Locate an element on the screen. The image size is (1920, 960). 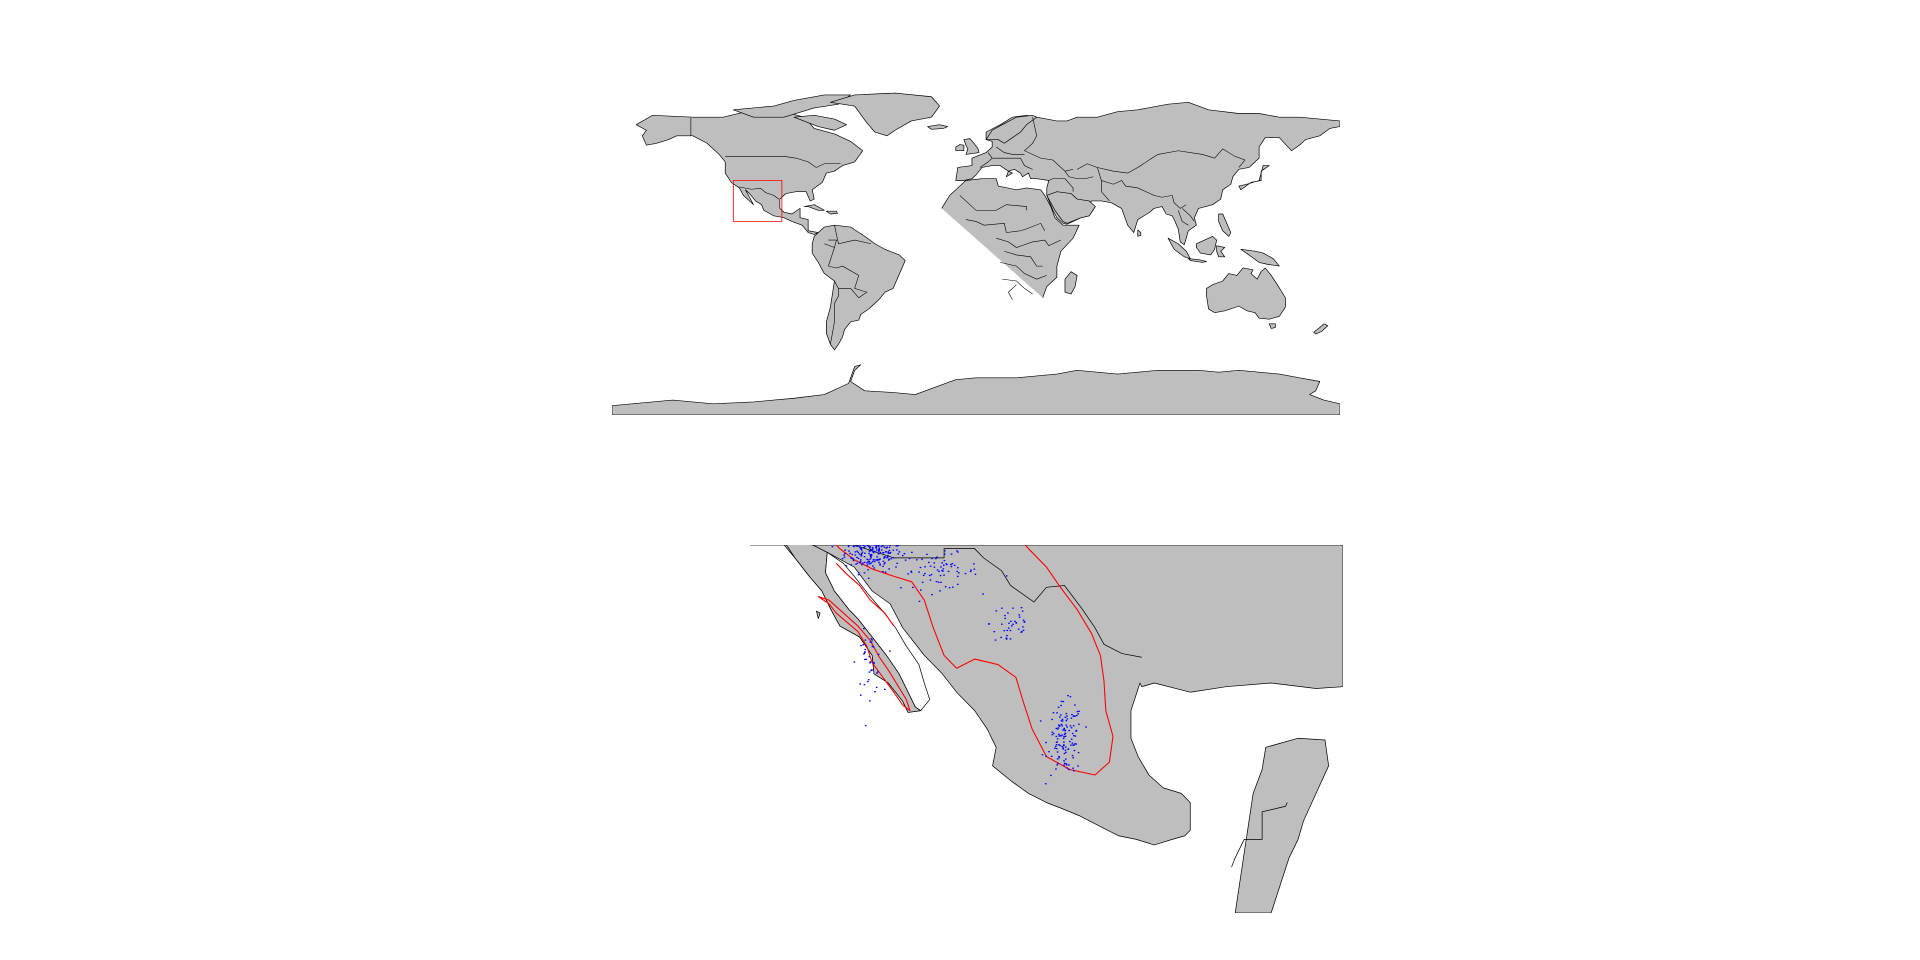
baffin-island is located at coordinates (820, 123).